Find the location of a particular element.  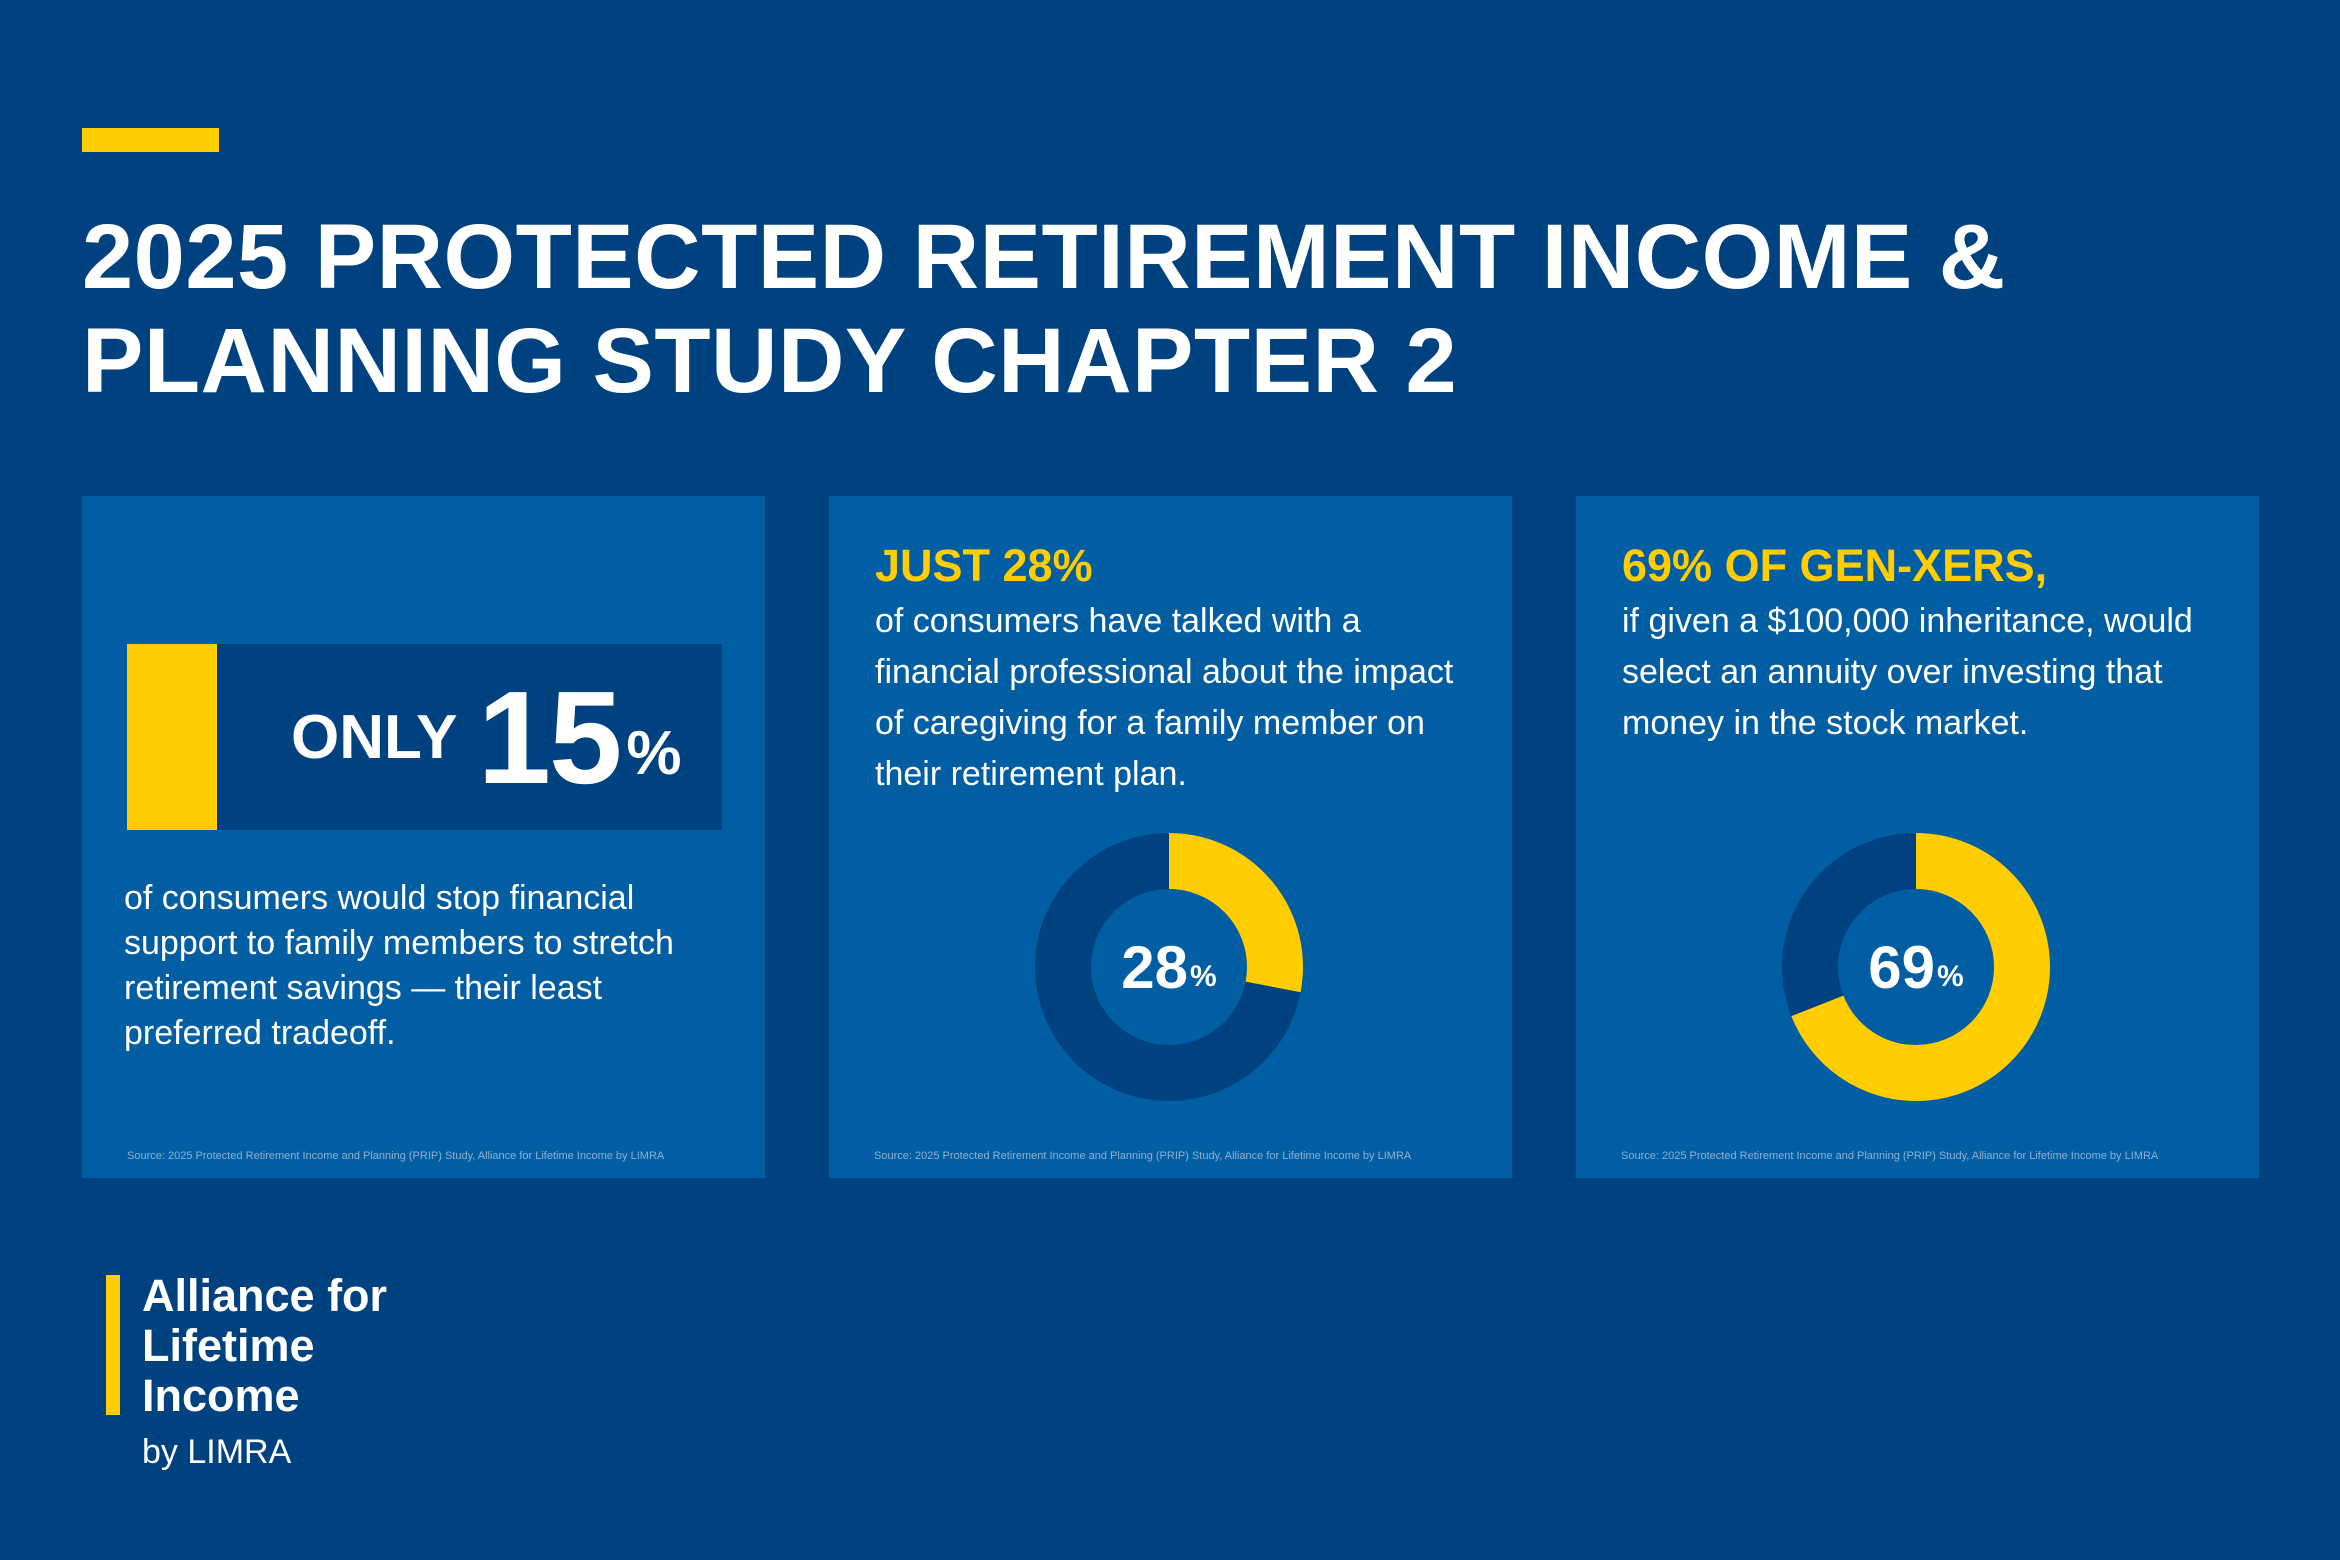

logo-line-3: Income is located at coordinates (221, 1395).